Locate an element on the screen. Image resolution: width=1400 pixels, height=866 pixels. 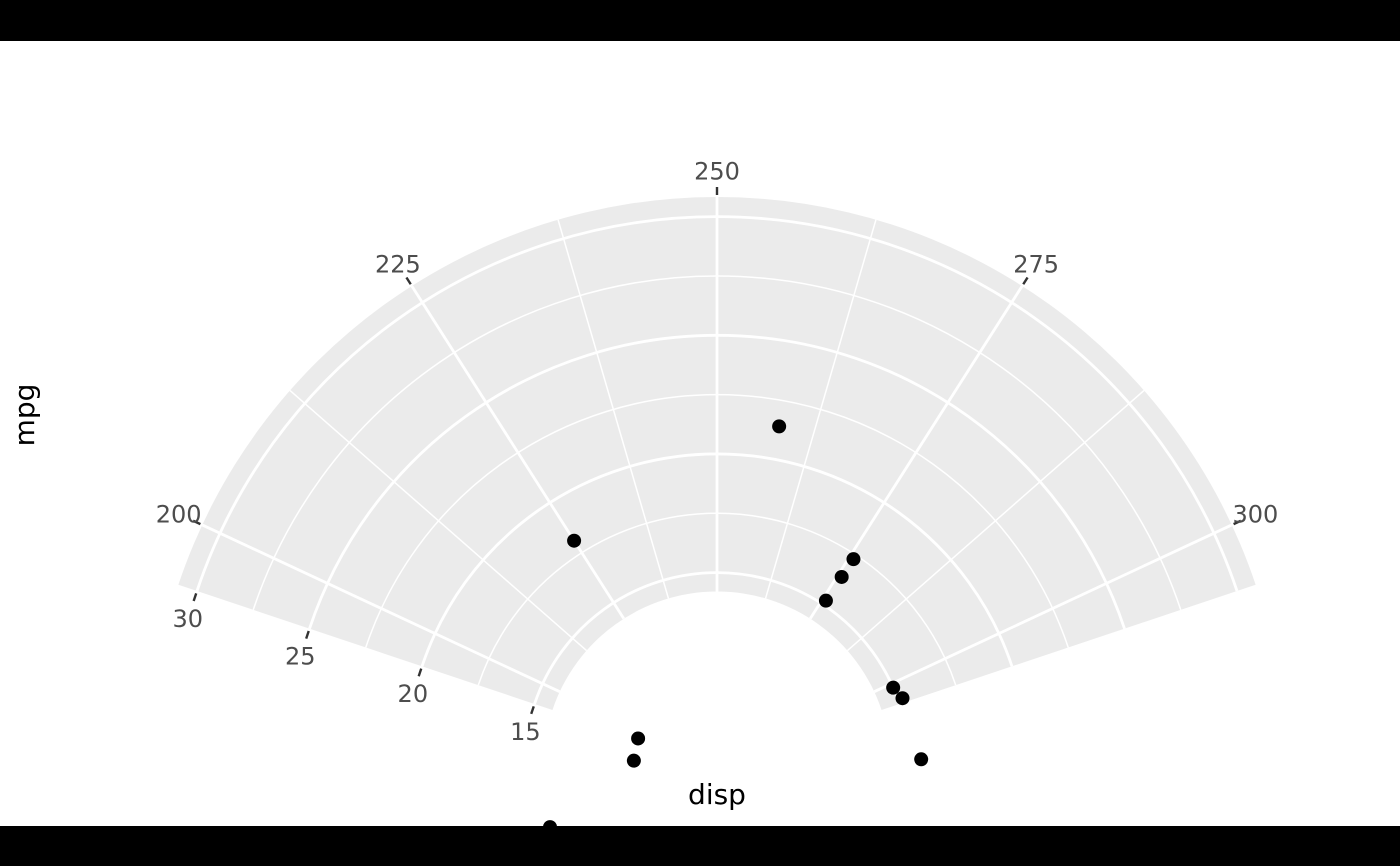
letterbox-top-bar is located at coordinates (700, 20).